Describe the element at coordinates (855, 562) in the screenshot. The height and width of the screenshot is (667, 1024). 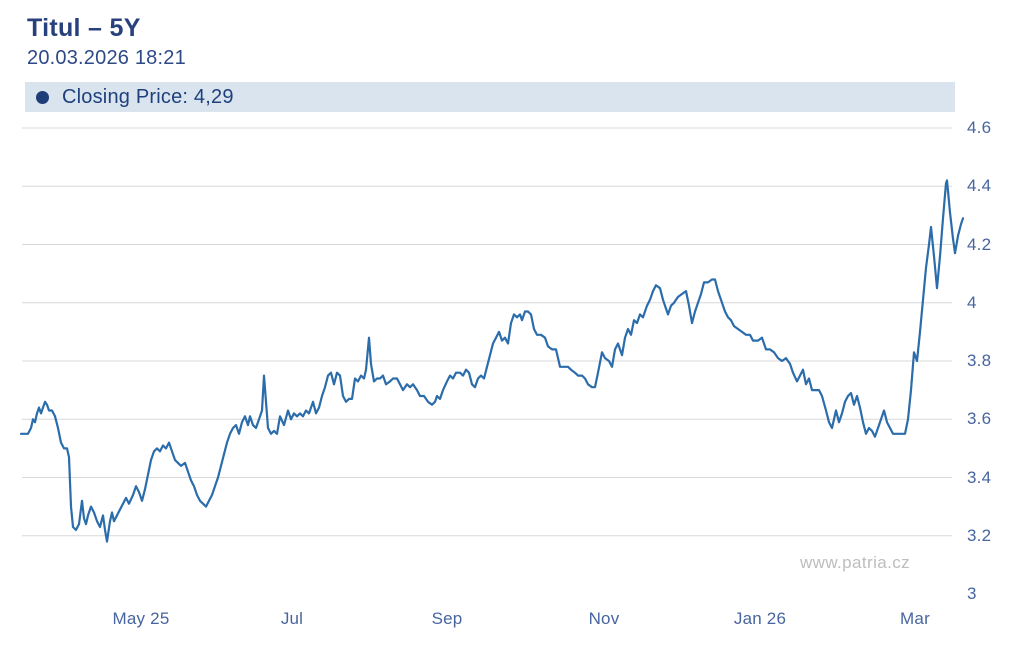
I see `watermark: www.patria.cz` at that location.